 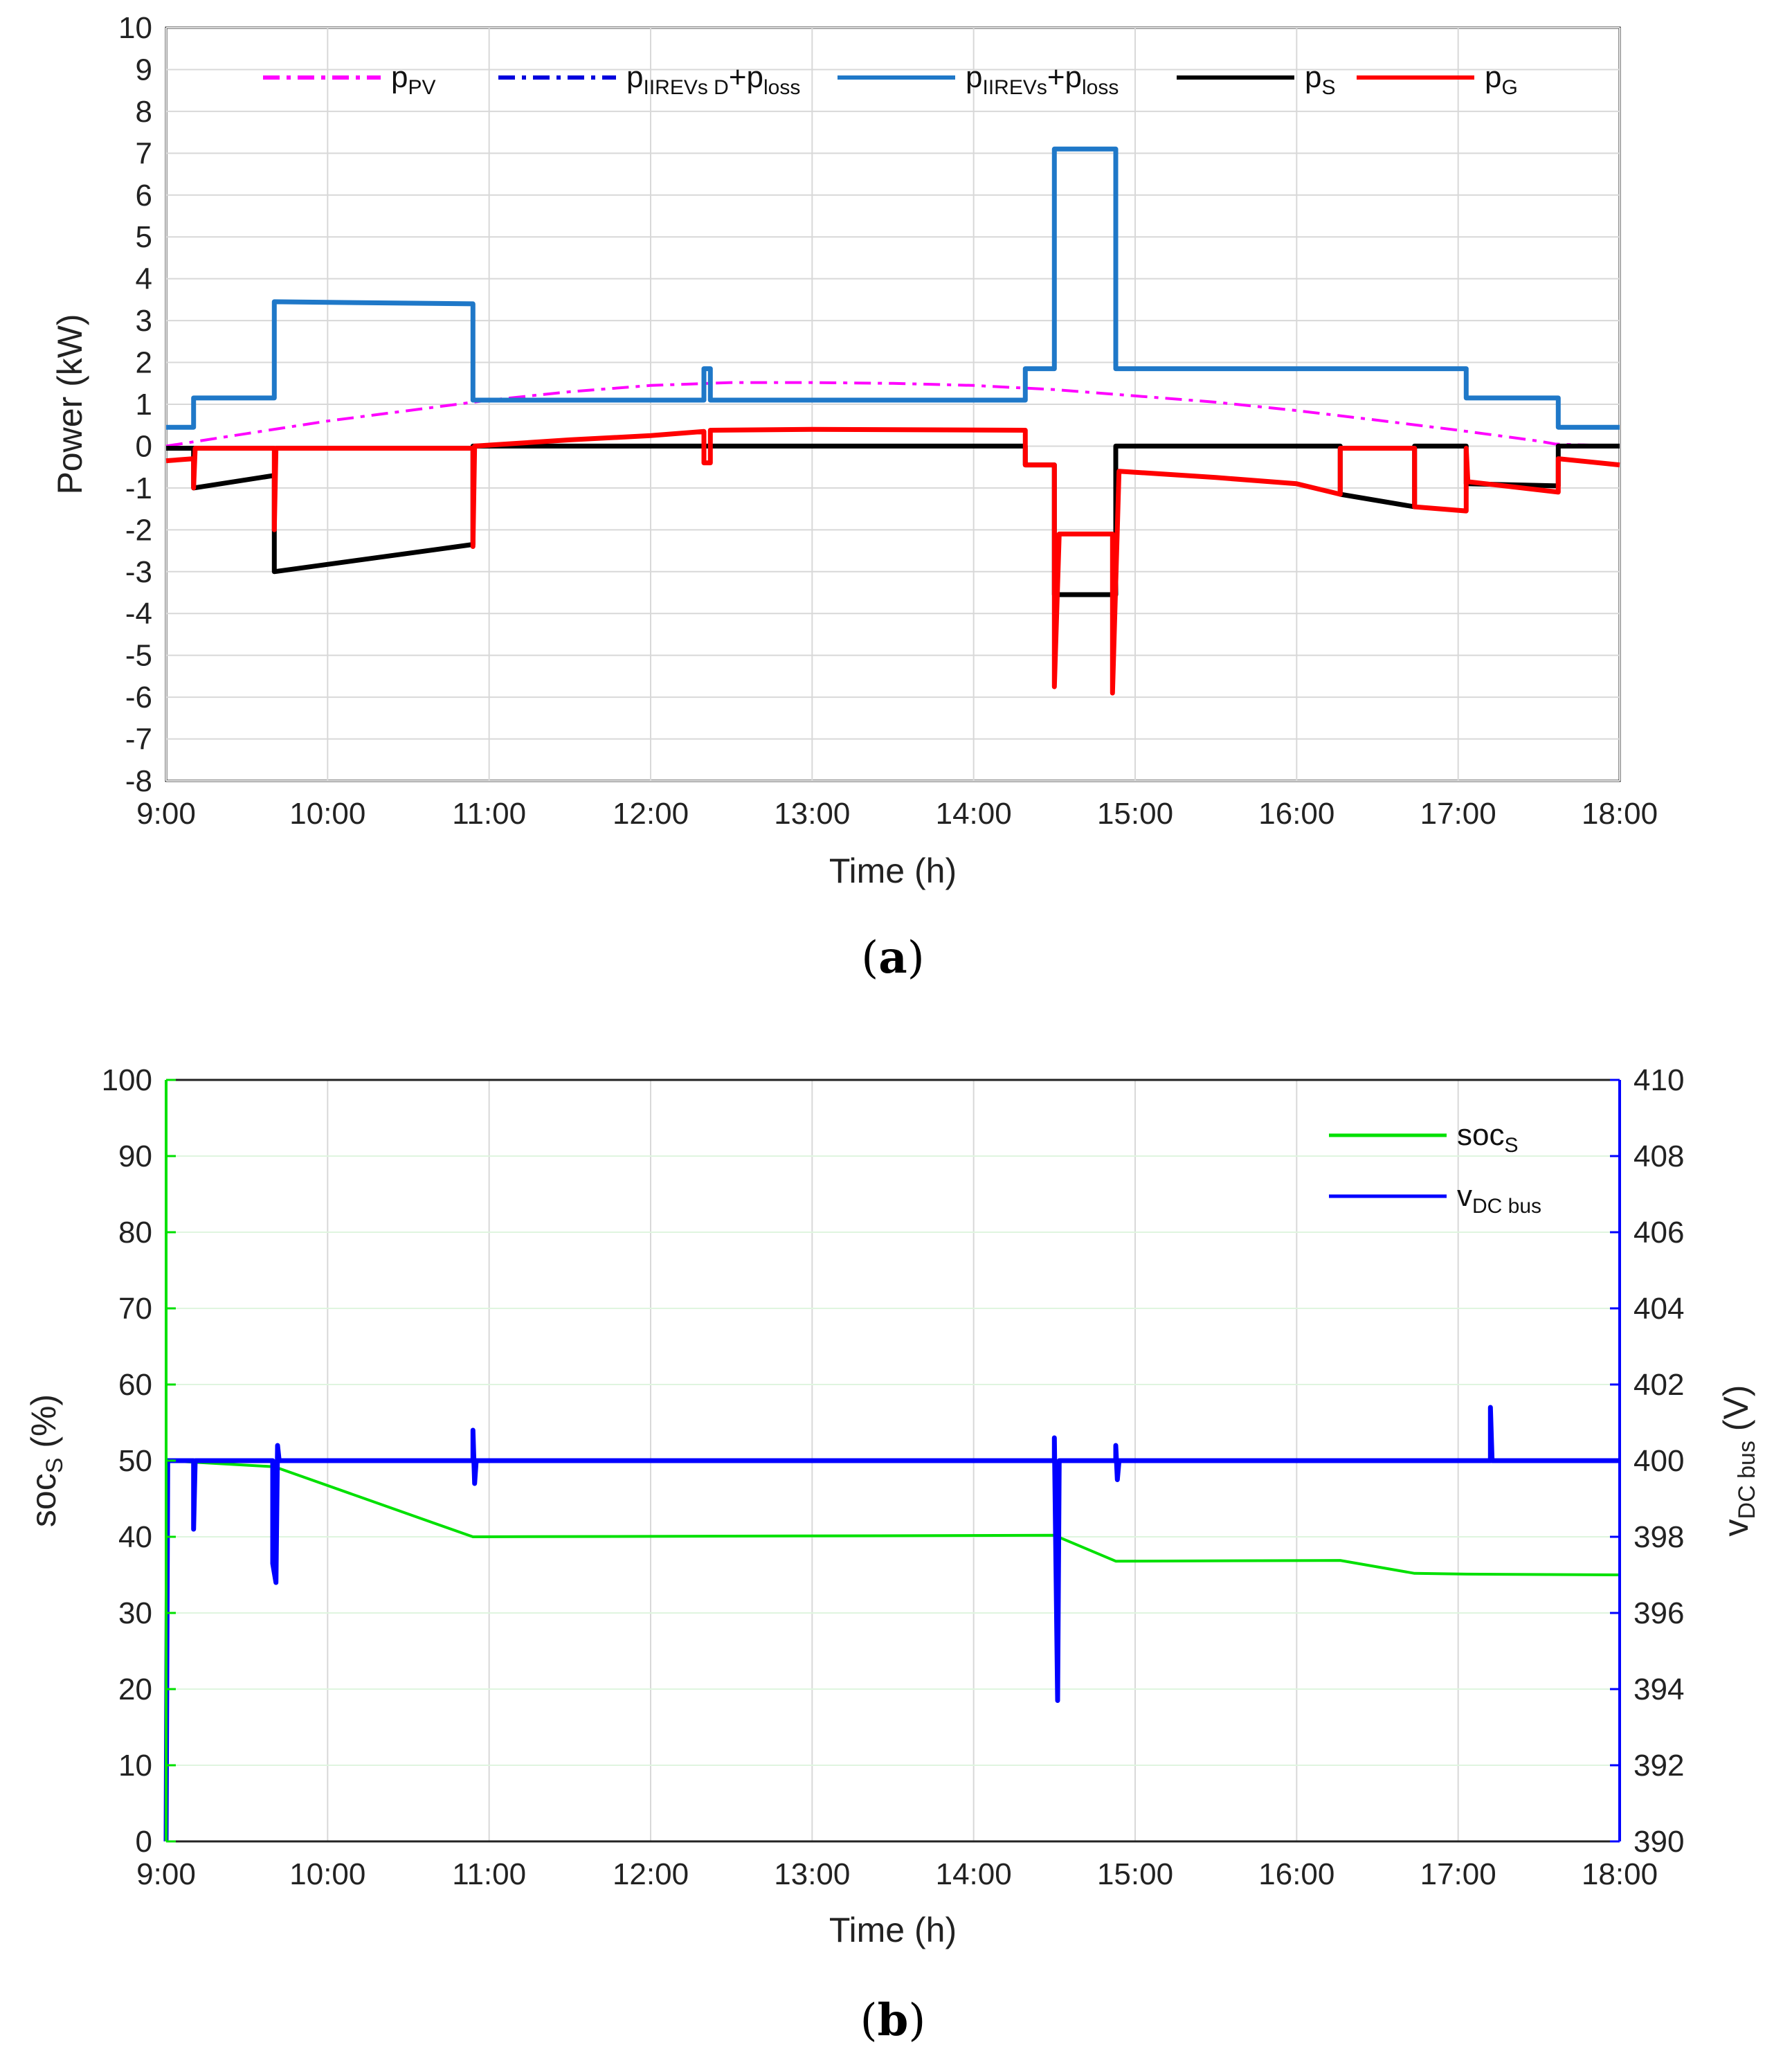 I want to click on chart-a-y-tick-label-5: 5, so click(x=144, y=237).